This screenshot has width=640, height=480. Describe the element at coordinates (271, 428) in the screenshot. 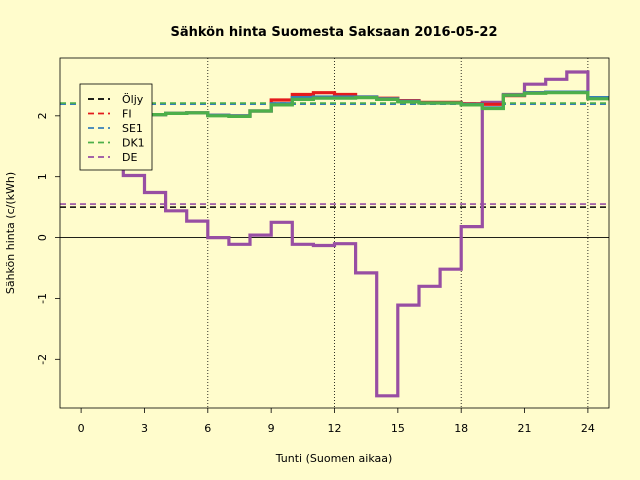

I see `x-tick-label: 9` at that location.